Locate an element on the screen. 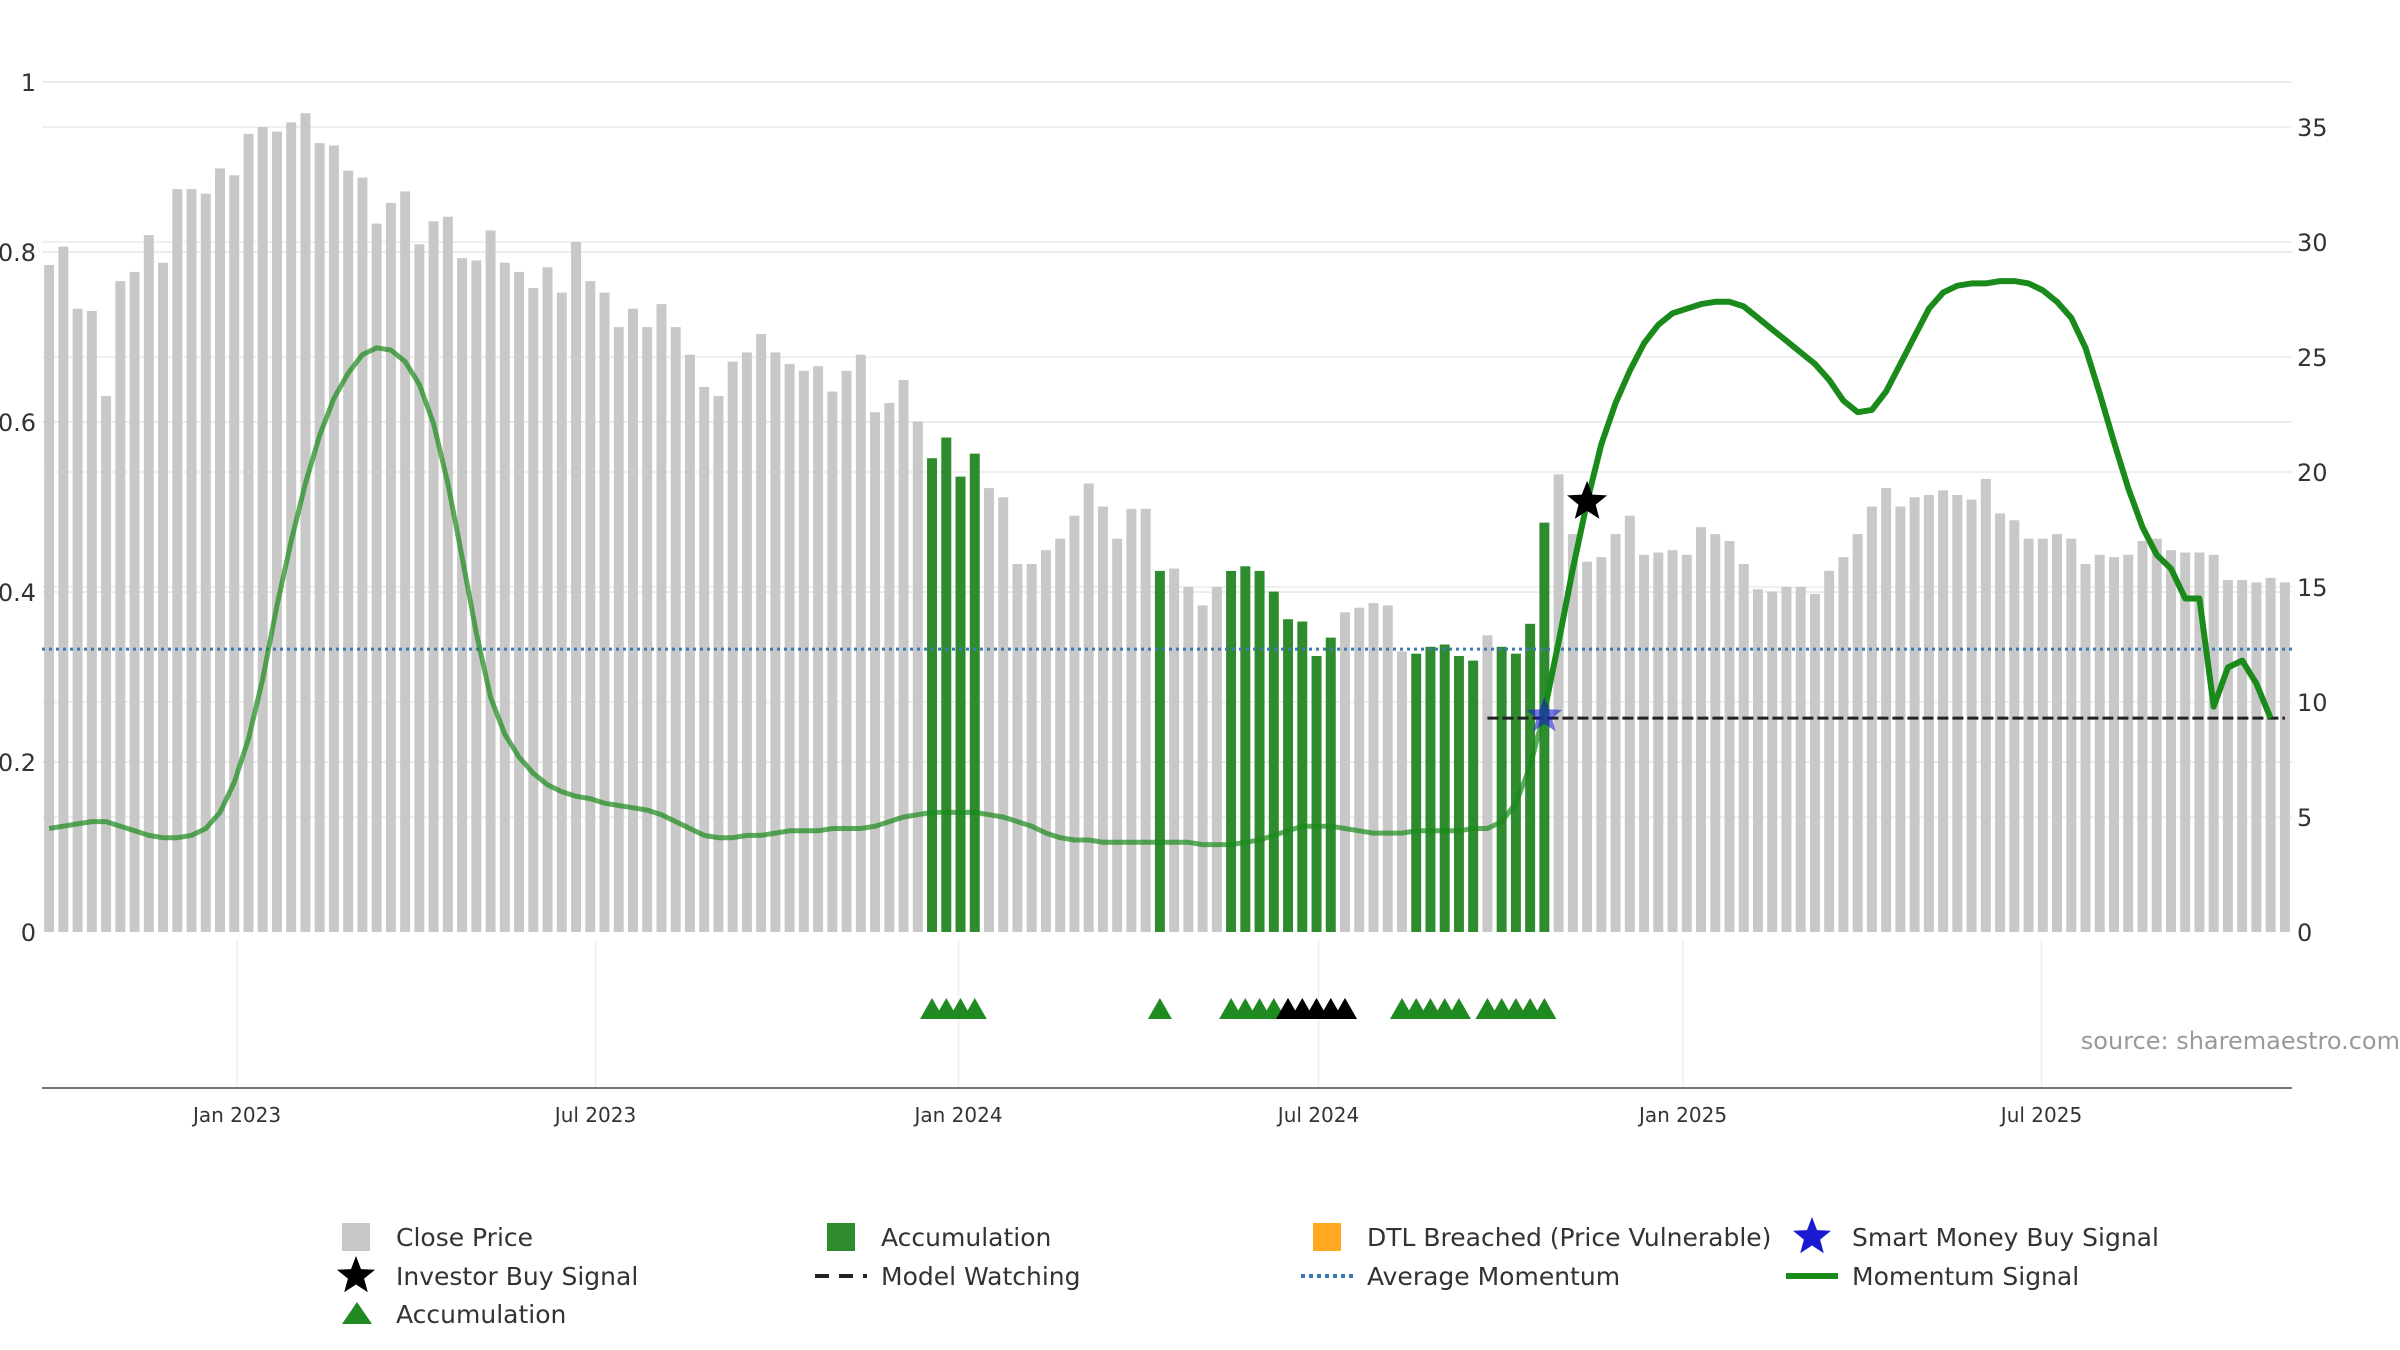  left-y-tick-label: 0.2 is located at coordinates (18, 763).